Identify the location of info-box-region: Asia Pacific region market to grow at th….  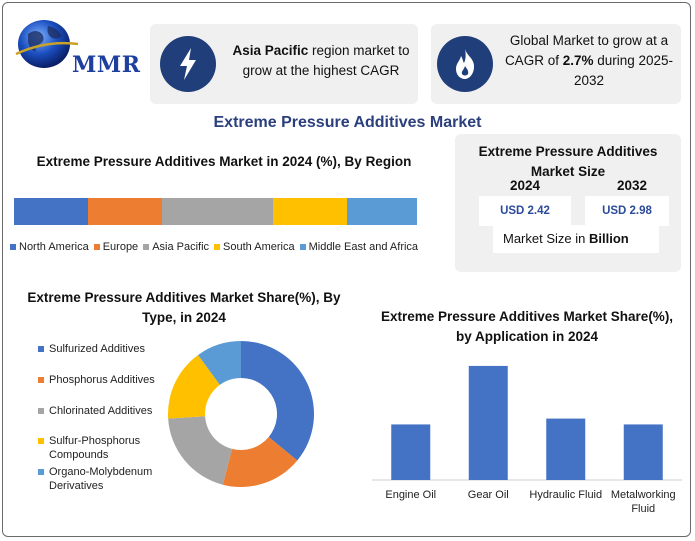
(284, 64).